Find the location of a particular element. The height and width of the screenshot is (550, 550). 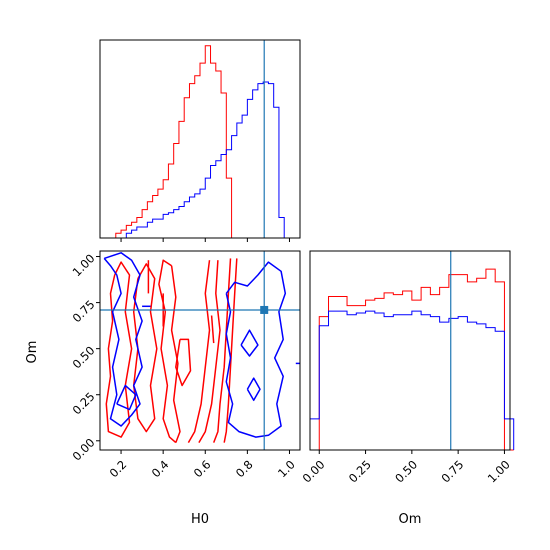

om-x-tick-label-2: 0.50 is located at coordinates (406, 471).